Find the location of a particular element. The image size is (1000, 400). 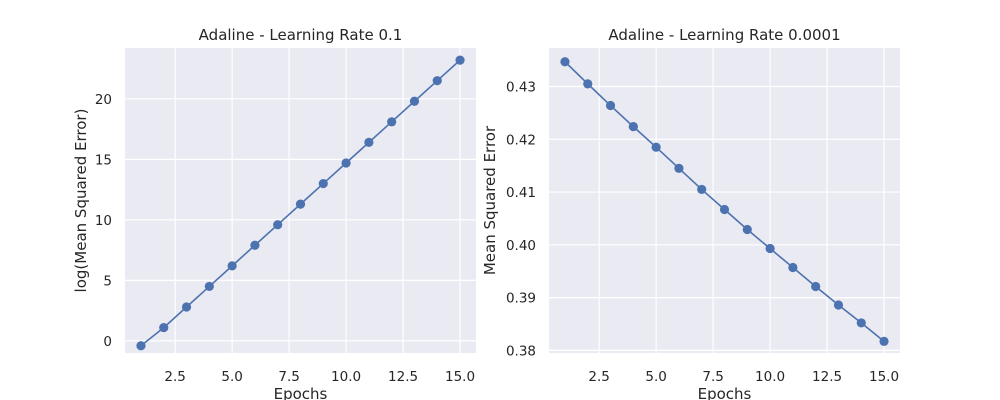

y-tick-label: 5 is located at coordinates (107, 281).